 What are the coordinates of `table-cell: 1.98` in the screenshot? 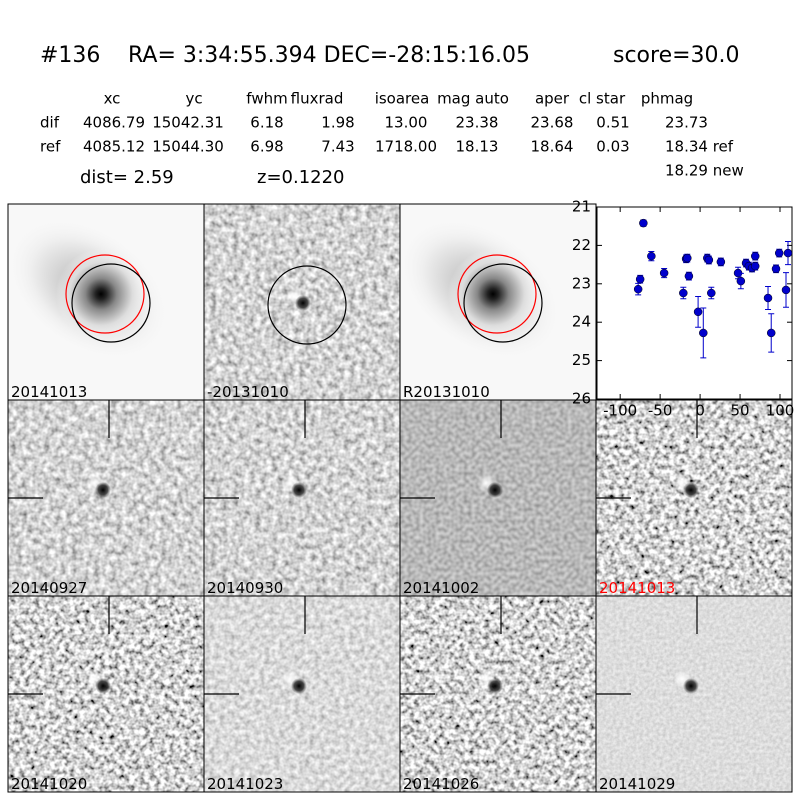 It's located at (337, 123).